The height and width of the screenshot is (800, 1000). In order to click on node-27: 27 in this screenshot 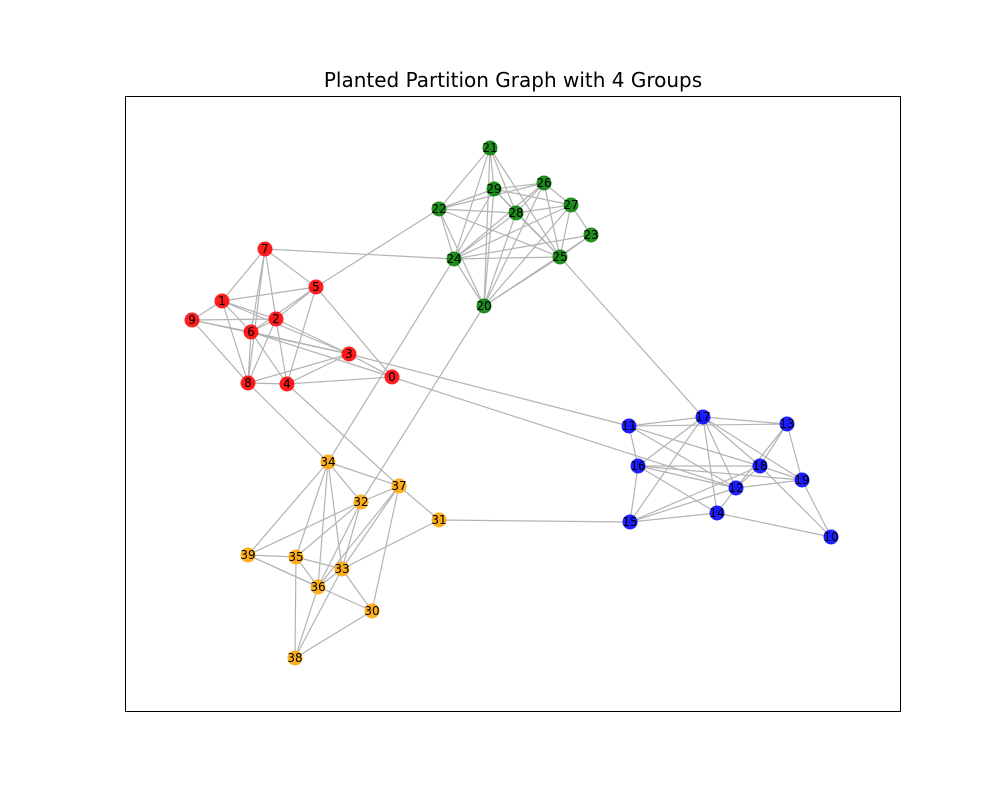, I will do `click(571, 205)`.